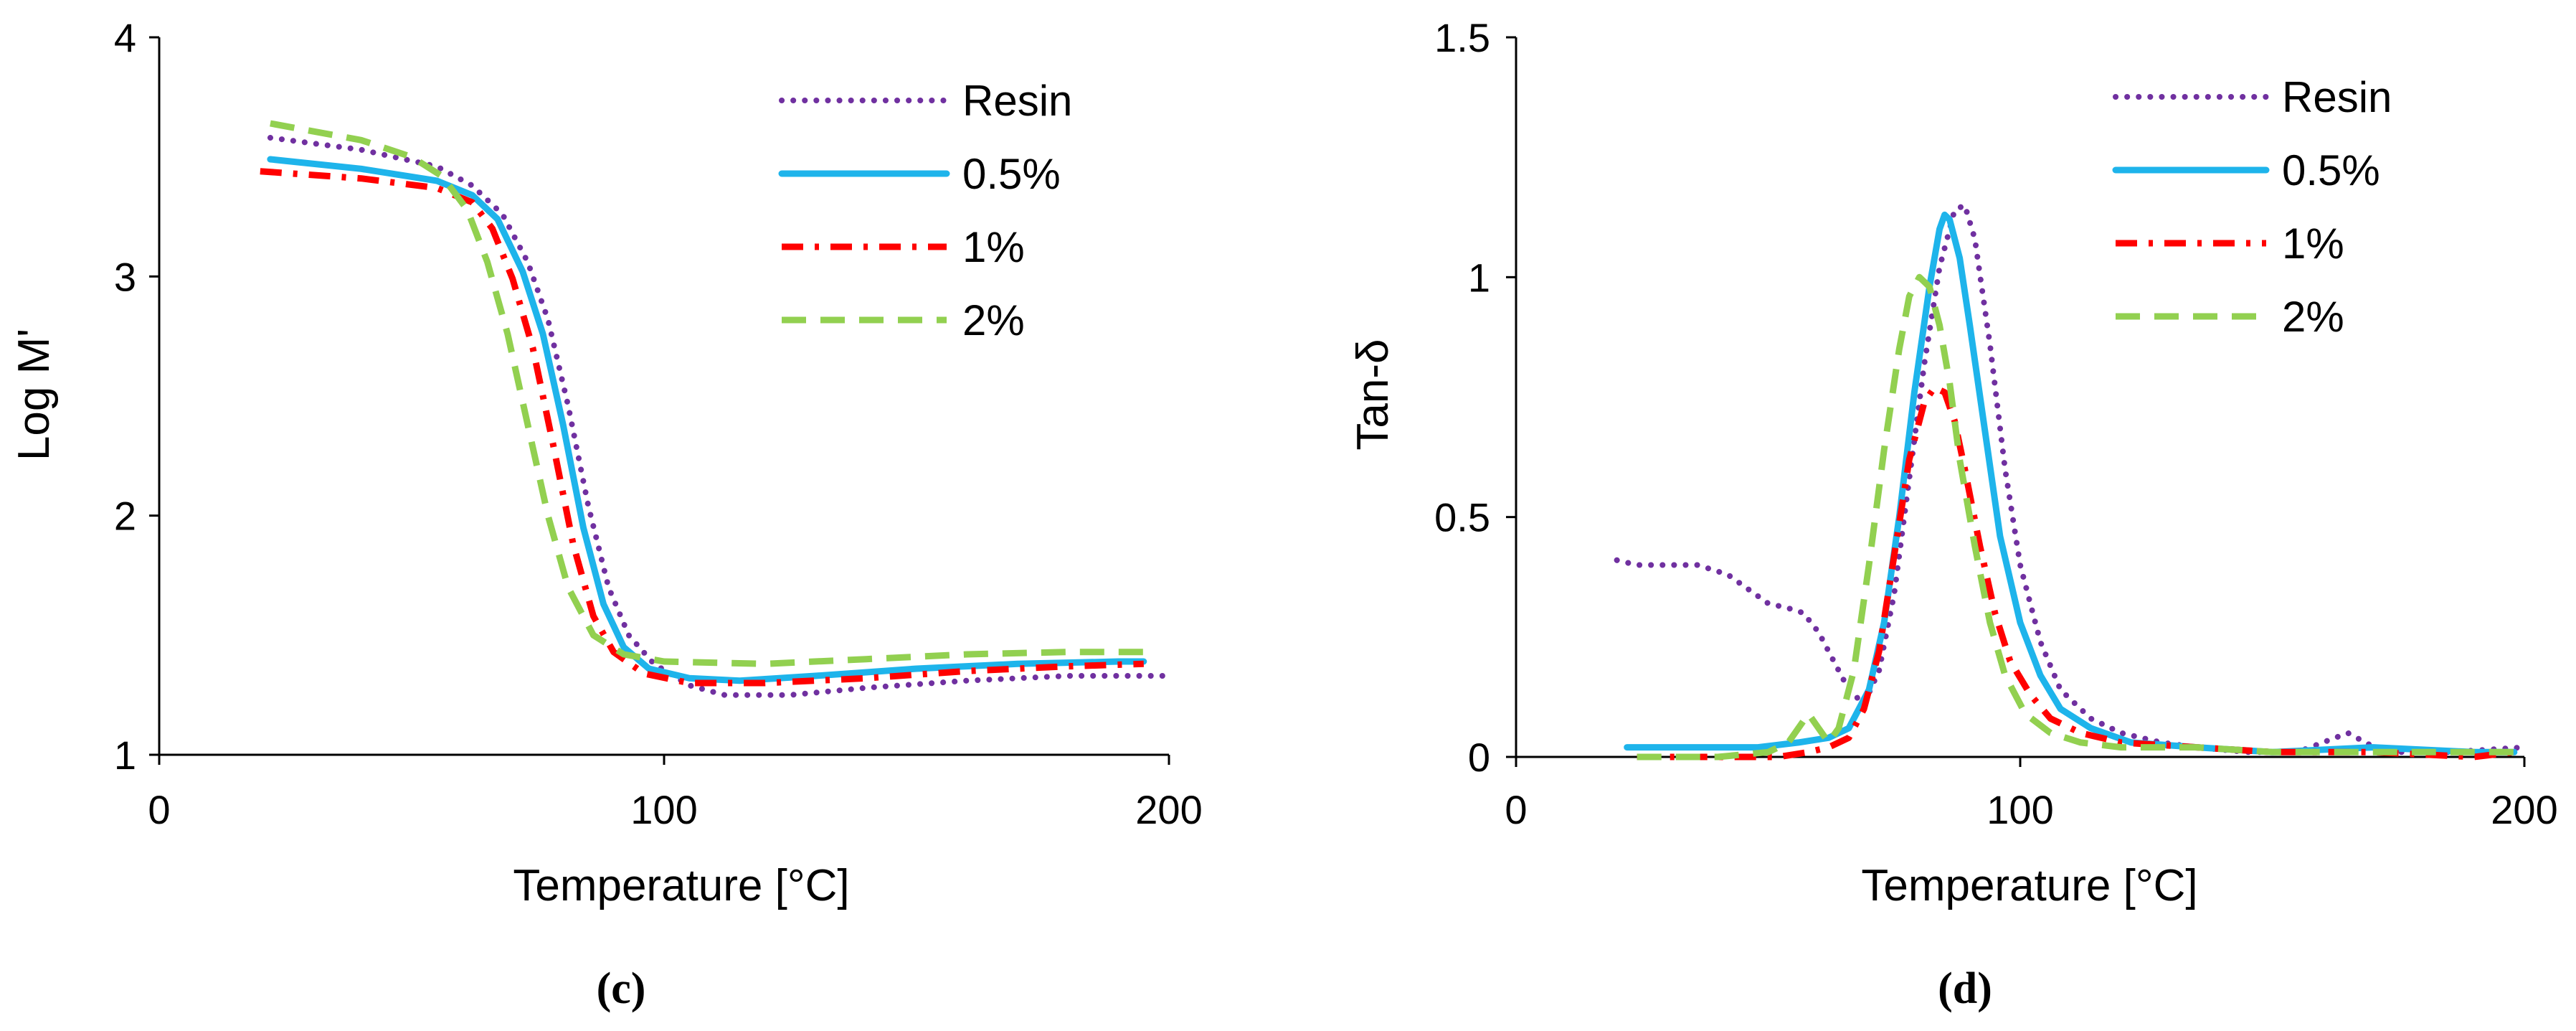  Describe the element at coordinates (621, 988) in the screenshot. I see `panel-label: (c)` at that location.